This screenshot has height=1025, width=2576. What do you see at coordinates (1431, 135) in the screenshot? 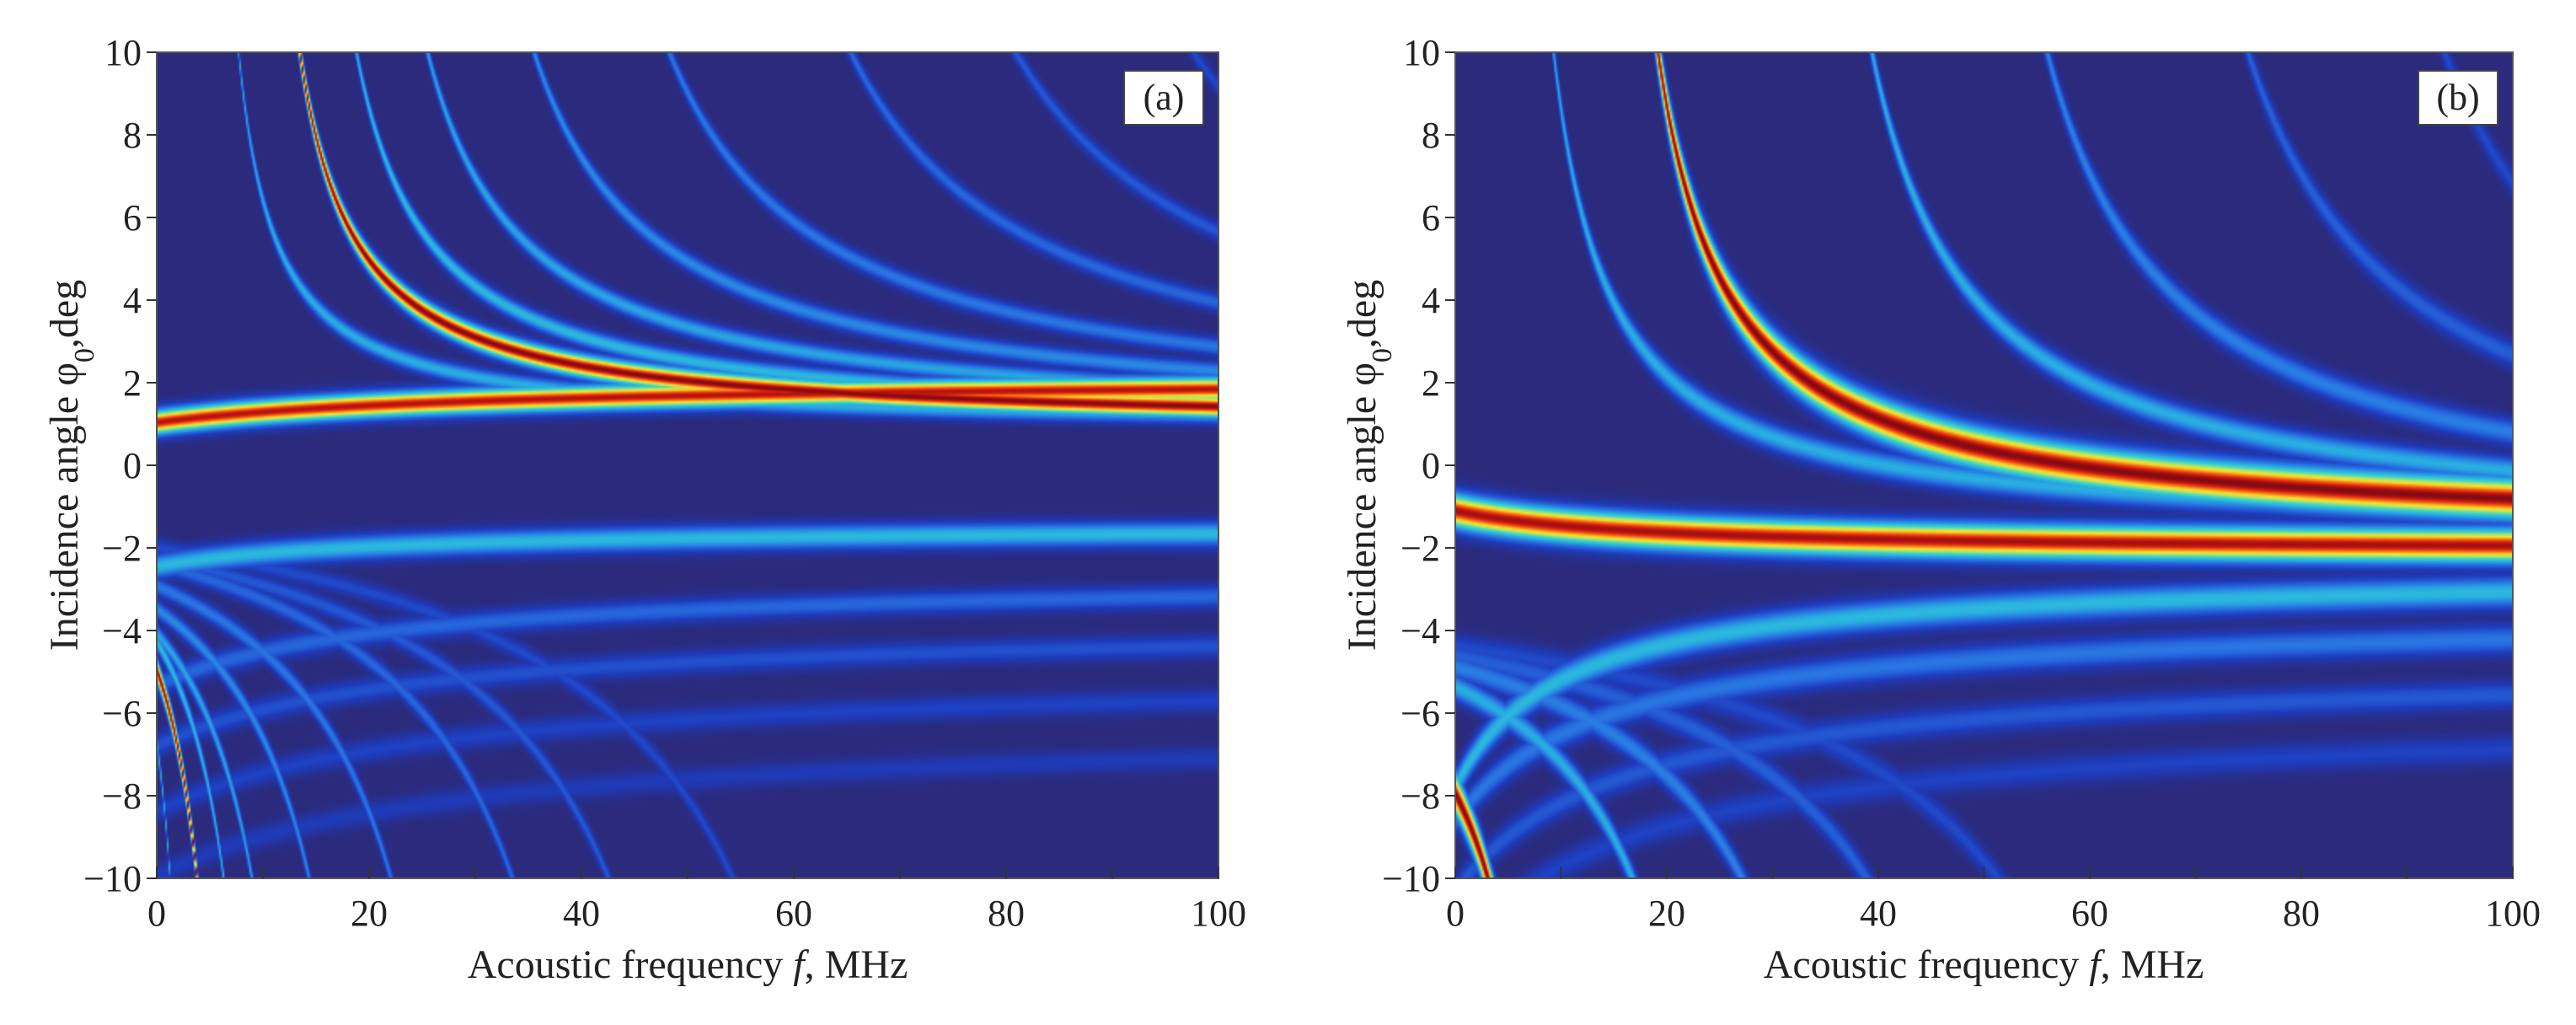
I see `y-tick-label-b-9: 8` at bounding box center [1431, 135].